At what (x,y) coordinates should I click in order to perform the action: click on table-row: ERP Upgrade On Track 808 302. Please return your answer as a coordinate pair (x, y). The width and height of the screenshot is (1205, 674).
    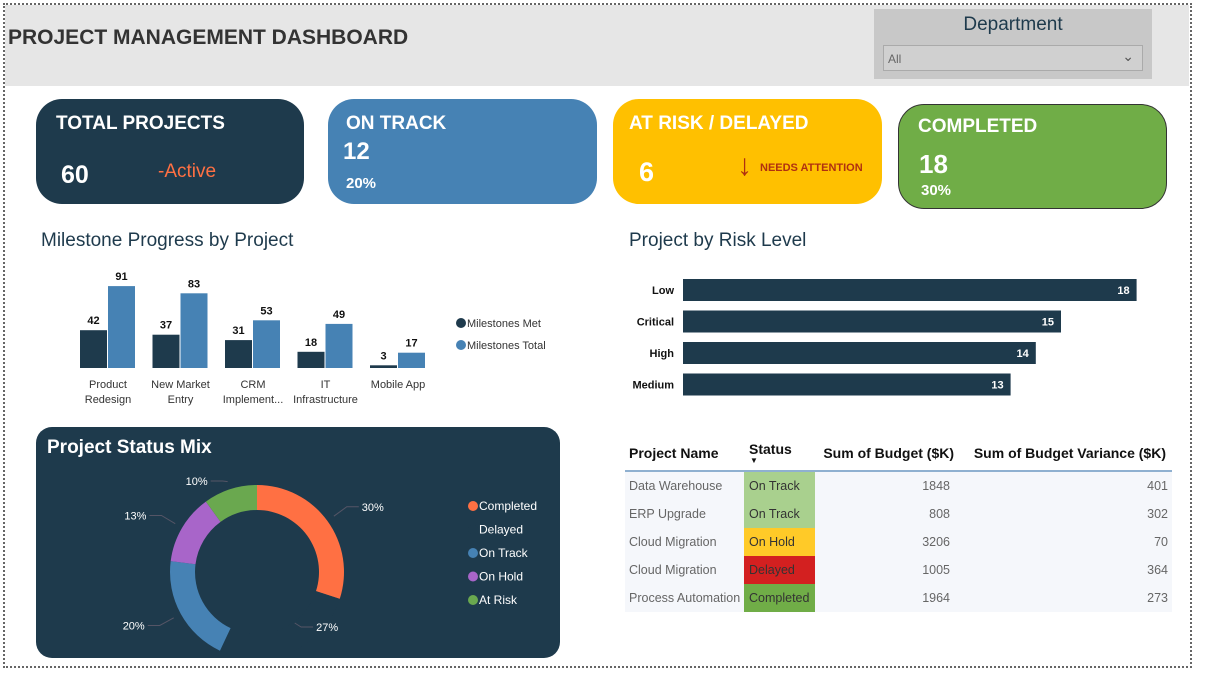
    Looking at the image, I should click on (898, 514).